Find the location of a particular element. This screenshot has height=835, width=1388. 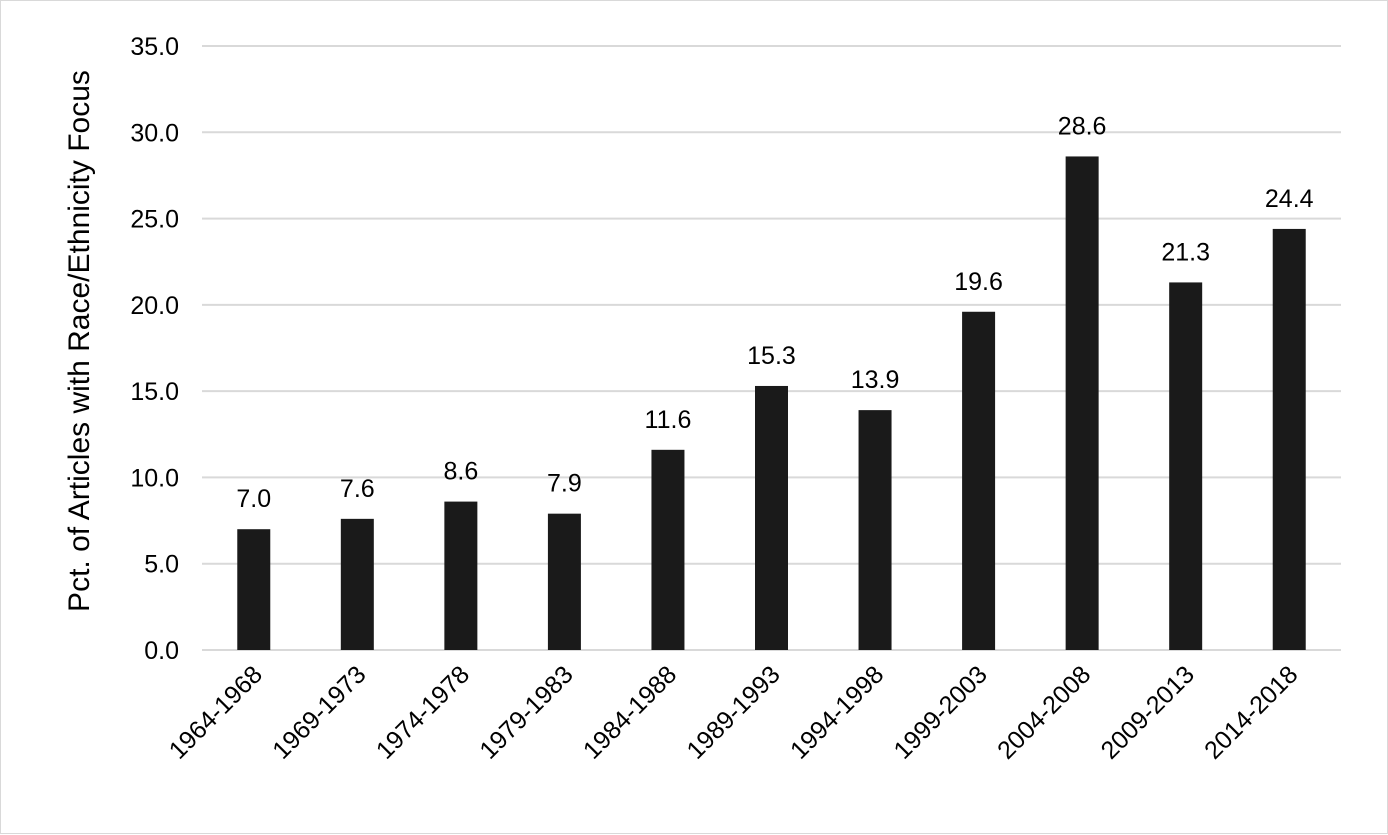

x-tick-label: 2009-2013 is located at coordinates (1148, 712).